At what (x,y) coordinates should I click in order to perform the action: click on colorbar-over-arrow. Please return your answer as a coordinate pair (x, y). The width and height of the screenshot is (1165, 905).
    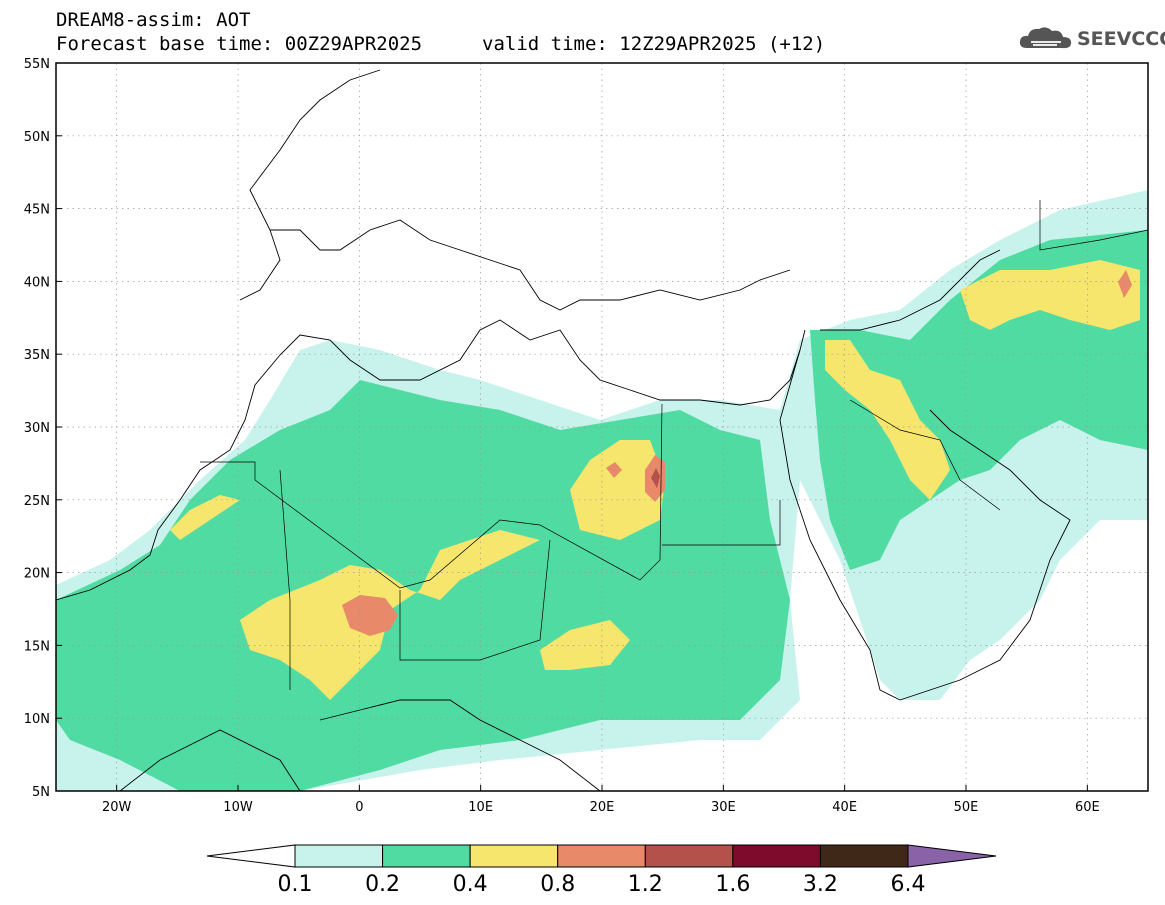
    Looking at the image, I should click on (952, 856).